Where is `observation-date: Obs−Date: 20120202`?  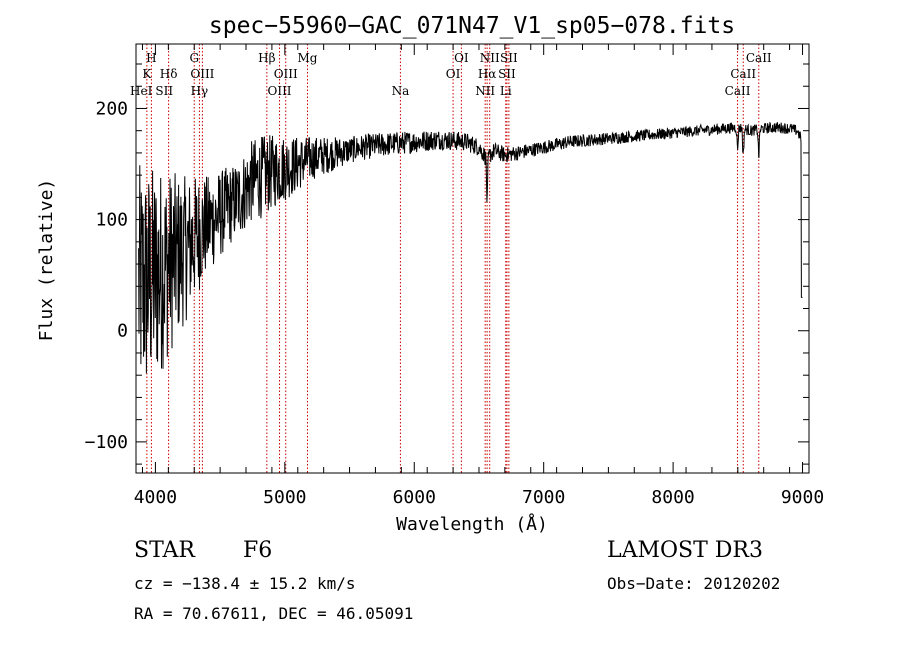
observation-date: Obs−Date: 20120202 is located at coordinates (694, 583).